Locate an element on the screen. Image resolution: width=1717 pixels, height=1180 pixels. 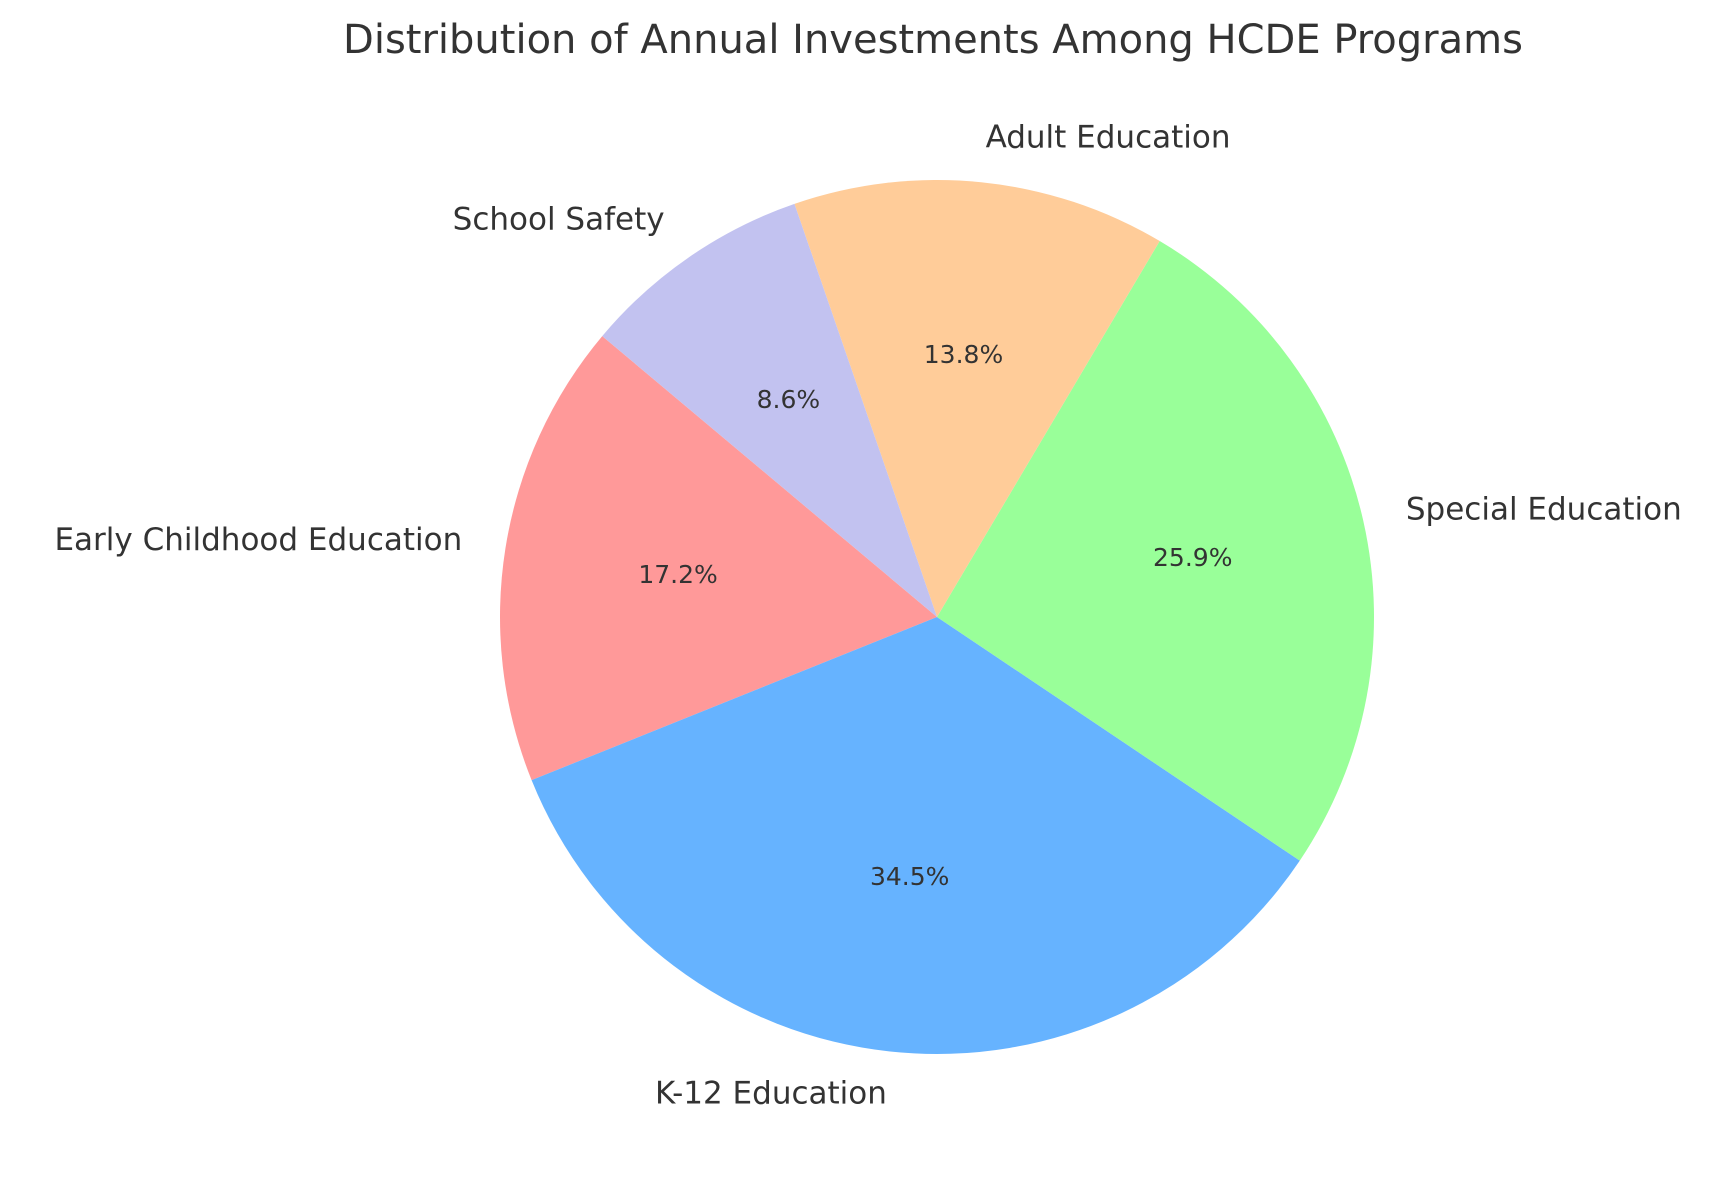
slice-label-special-education: Special Education is located at coordinates (1544, 509).